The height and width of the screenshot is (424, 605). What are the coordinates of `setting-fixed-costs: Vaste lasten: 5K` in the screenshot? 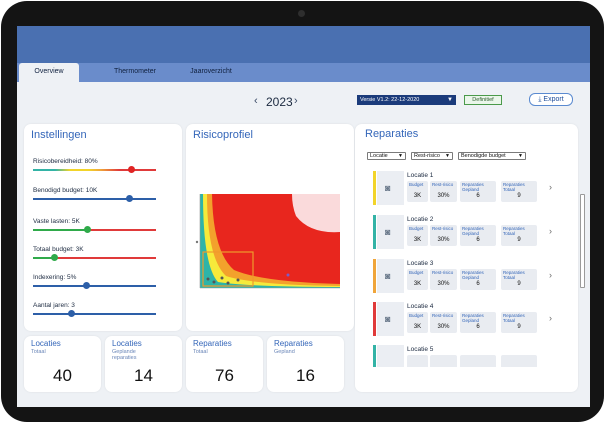 It's located at (98, 225).